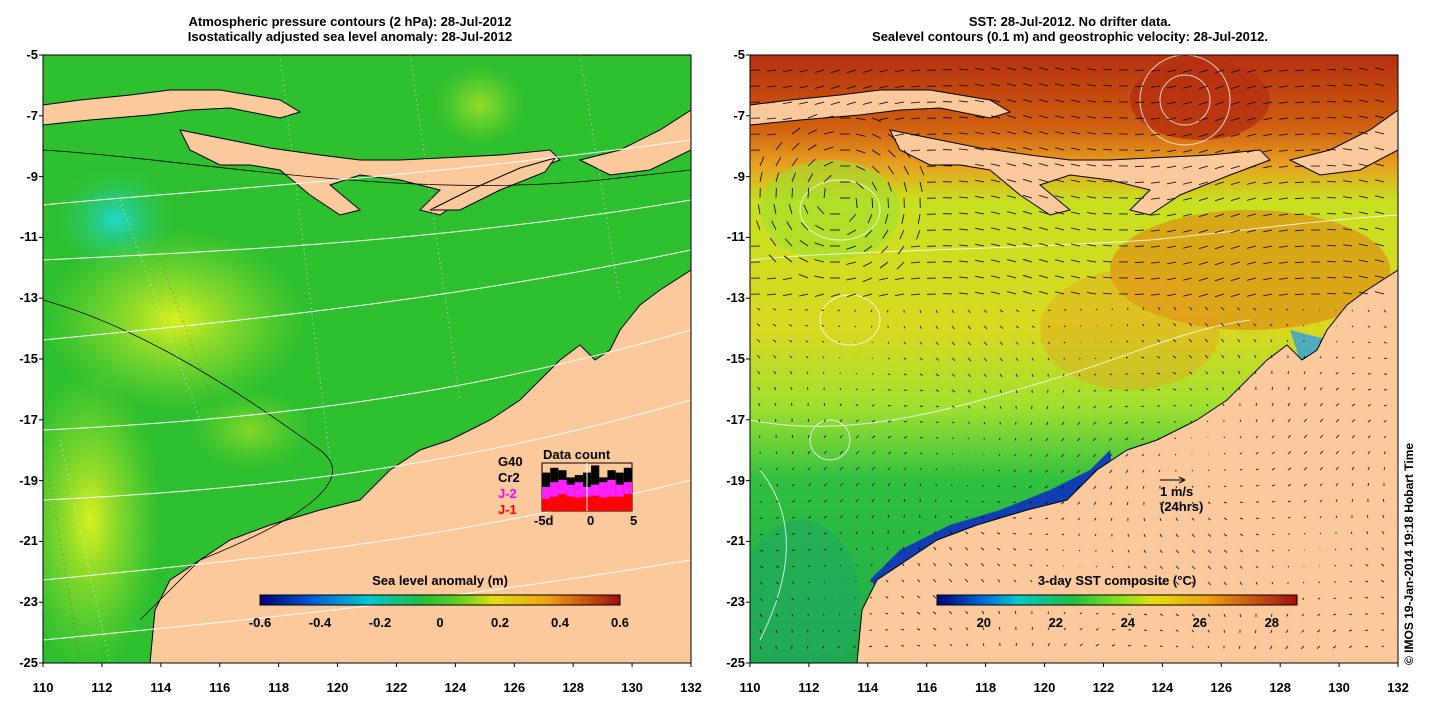 This screenshot has height=710, width=1440. What do you see at coordinates (161, 687) in the screenshot?
I see `left-x-tick-label: 114` at bounding box center [161, 687].